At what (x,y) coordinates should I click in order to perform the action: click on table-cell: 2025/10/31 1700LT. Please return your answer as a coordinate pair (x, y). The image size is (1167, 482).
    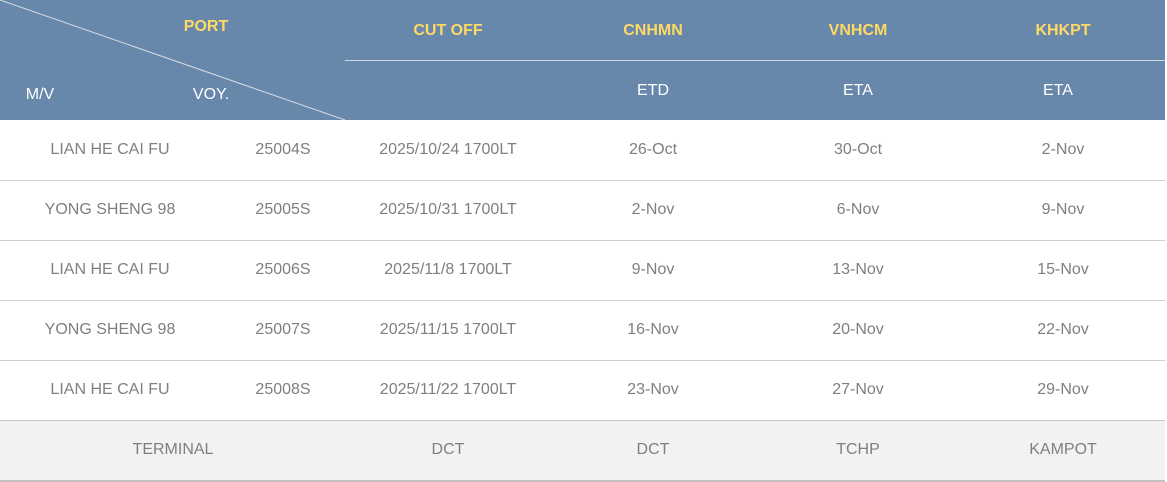
    Looking at the image, I should click on (448, 209).